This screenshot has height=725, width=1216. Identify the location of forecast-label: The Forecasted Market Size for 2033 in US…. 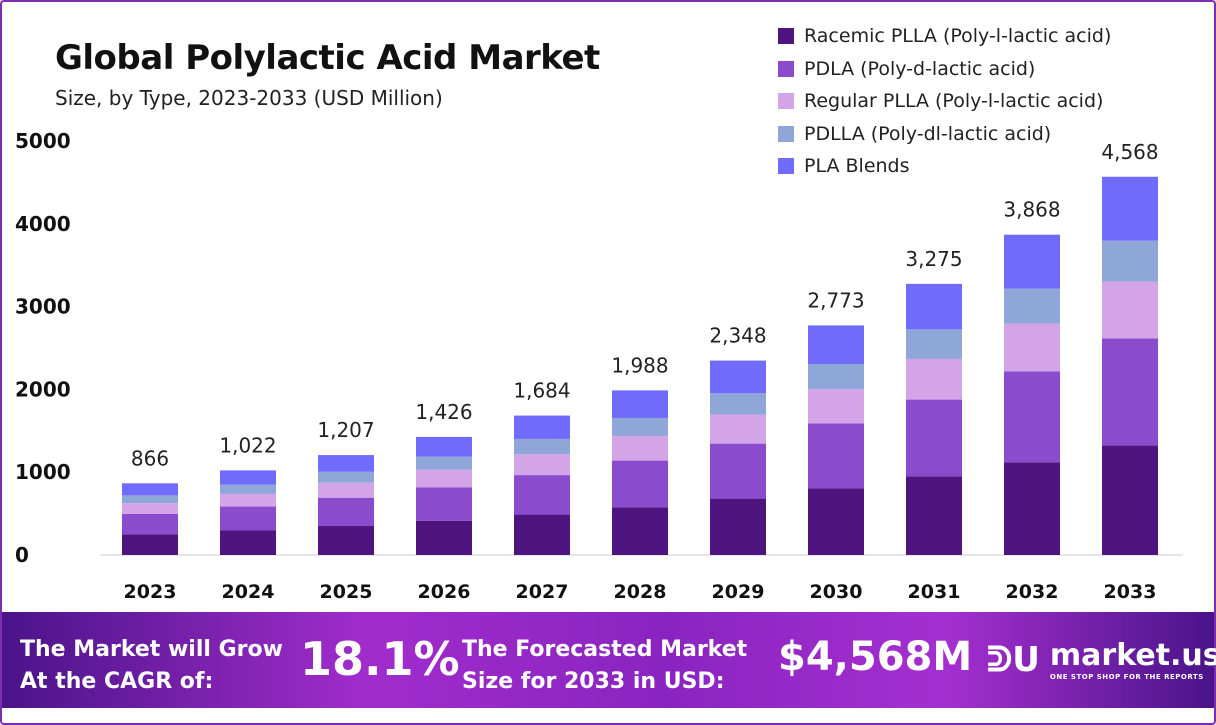
(604, 666).